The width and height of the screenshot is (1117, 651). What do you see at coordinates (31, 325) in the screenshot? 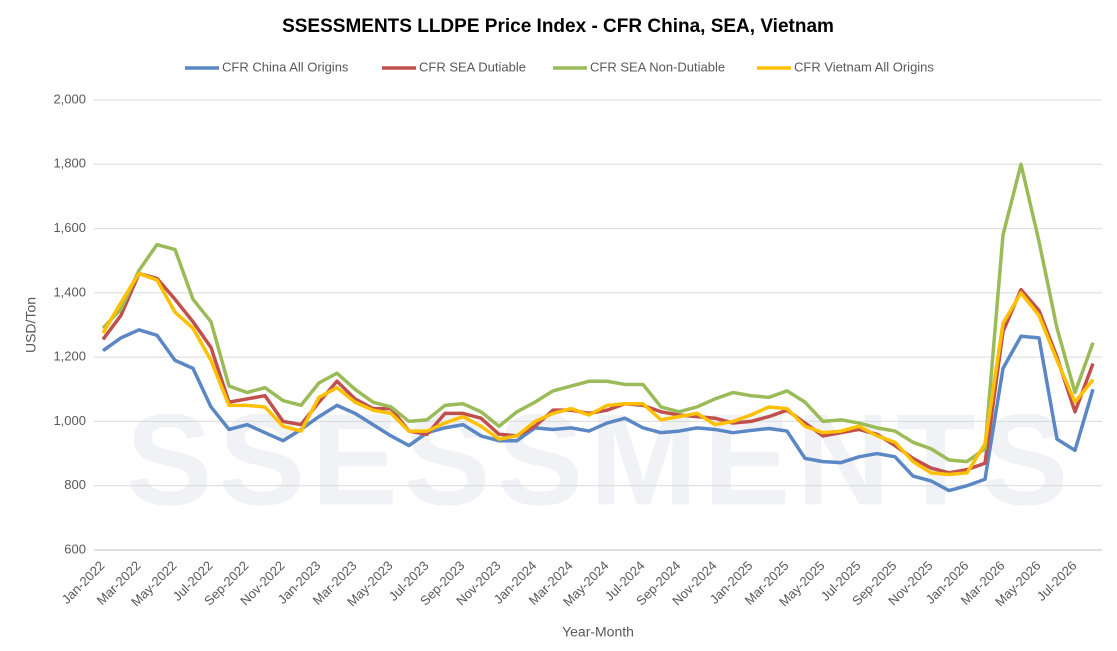
I see `y-axis-title: USD/Ton` at bounding box center [31, 325].